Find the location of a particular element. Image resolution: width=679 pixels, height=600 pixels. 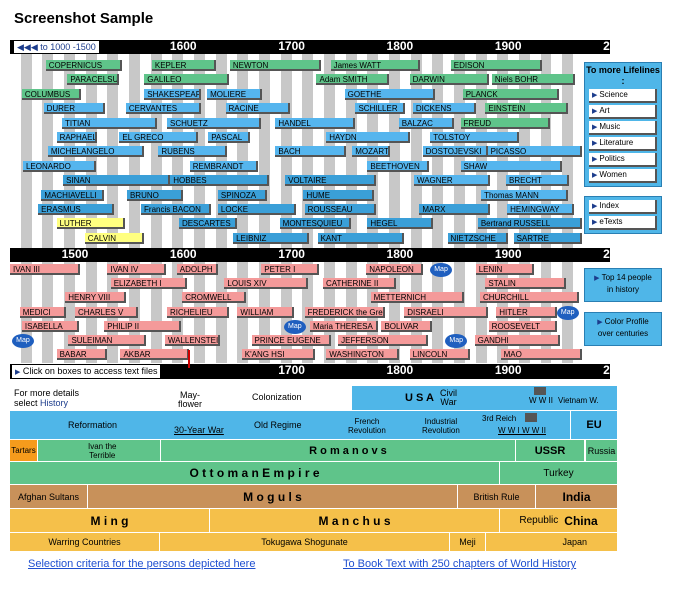

person-bar: ISABELLA is located at coordinates (50, 326).